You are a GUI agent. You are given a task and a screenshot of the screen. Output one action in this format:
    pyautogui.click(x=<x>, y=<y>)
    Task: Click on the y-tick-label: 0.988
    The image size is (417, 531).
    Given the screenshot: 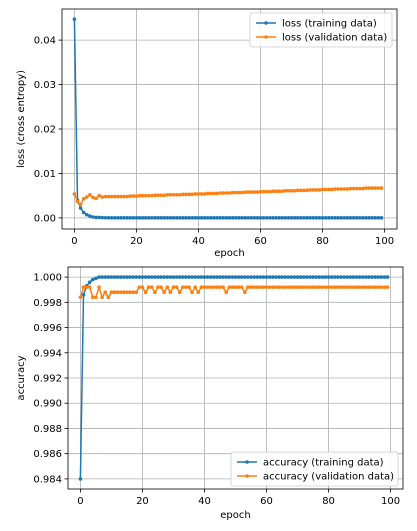 What is the action you would take?
    pyautogui.click(x=47, y=429)
    